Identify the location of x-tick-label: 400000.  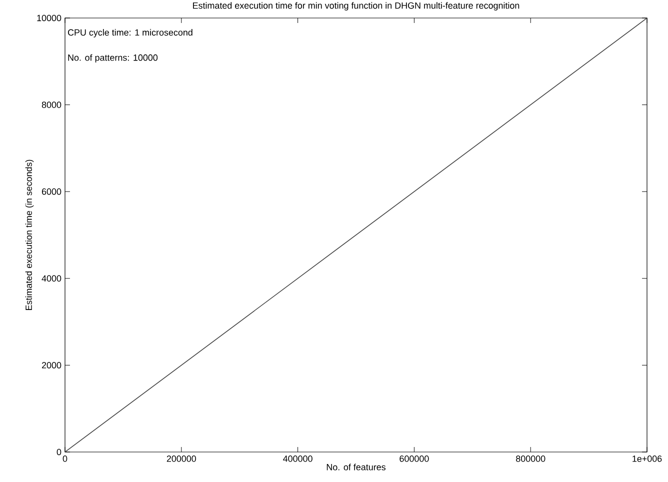
(297, 459).